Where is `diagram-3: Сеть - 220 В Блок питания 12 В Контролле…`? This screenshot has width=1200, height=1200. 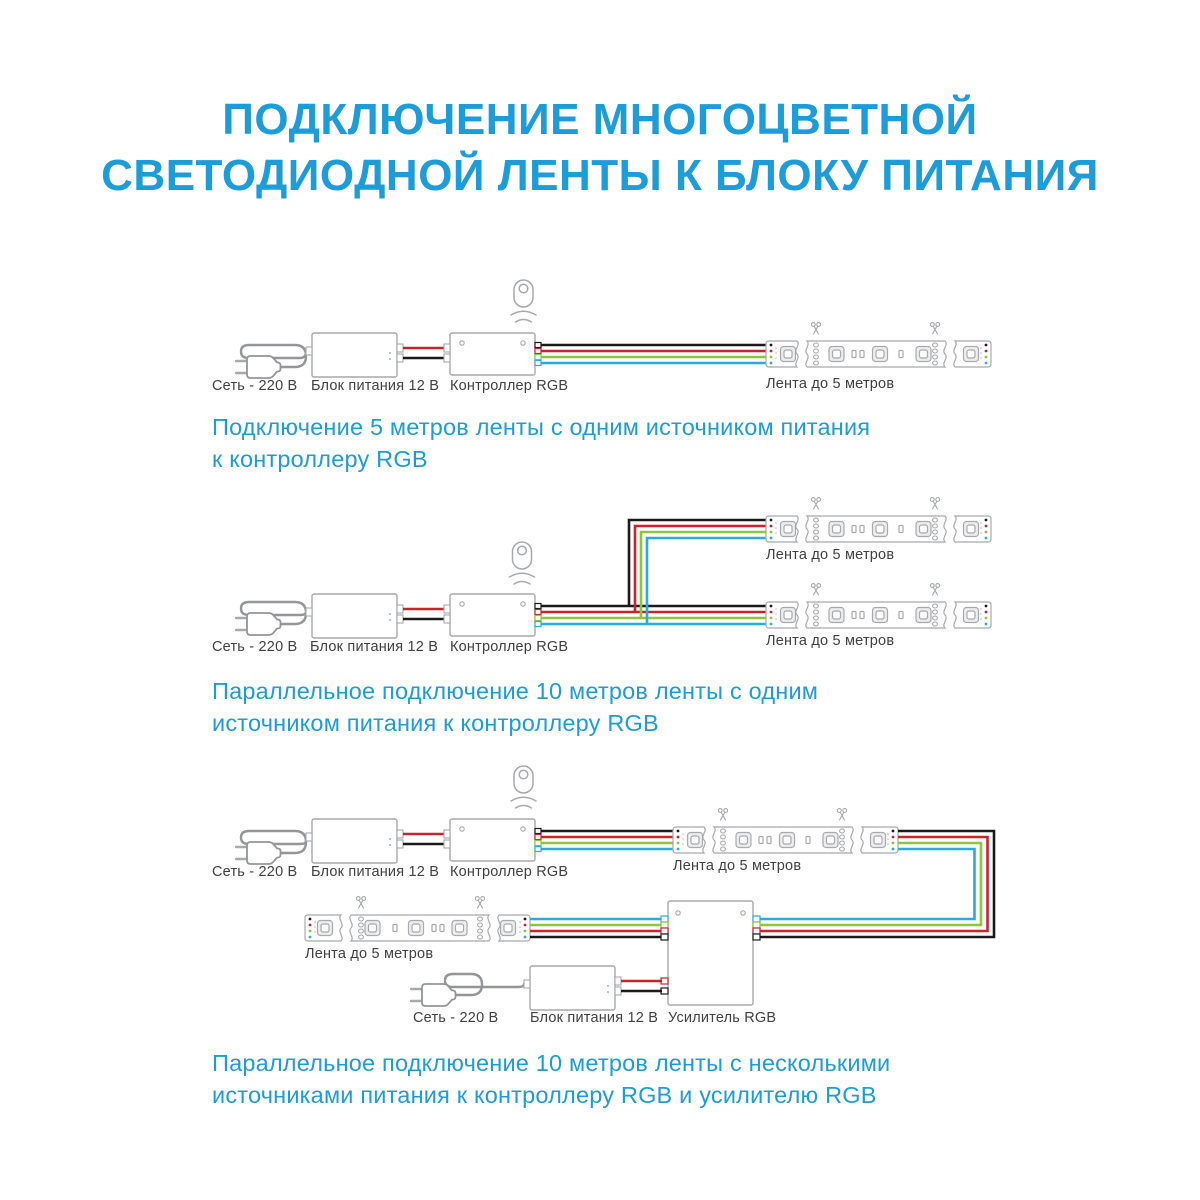
diagram-3: Сеть - 220 В Блок питания 12 В Контролле… is located at coordinates (604, 895).